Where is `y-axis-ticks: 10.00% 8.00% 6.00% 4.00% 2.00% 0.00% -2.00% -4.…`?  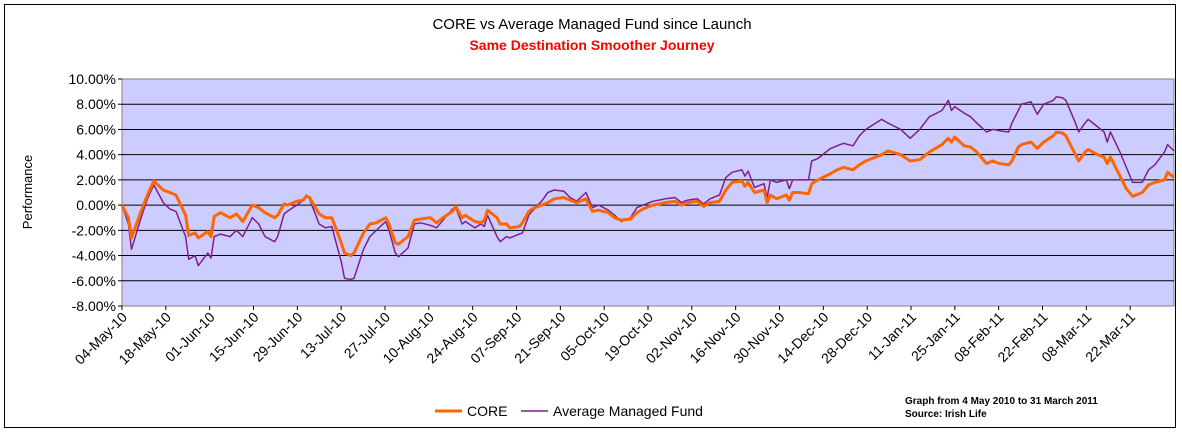
y-axis-ticks: 10.00% 8.00% 6.00% 4.00% 2.00% 0.00% -2.00% -4.… is located at coordinates (95, 192).